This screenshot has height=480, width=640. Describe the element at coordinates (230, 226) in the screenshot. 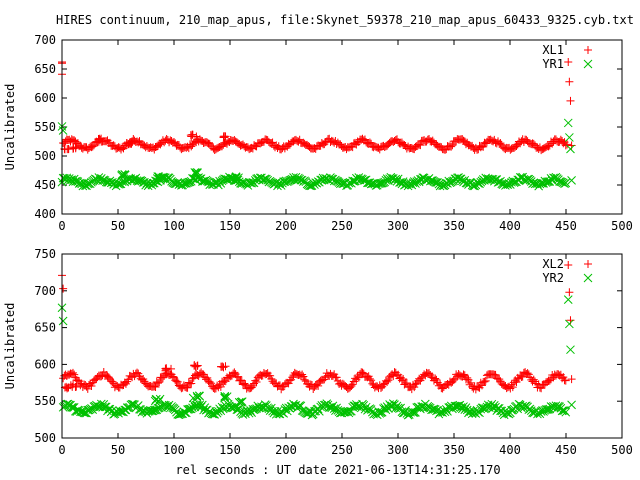

I see `x-tick-label: 150` at that location.